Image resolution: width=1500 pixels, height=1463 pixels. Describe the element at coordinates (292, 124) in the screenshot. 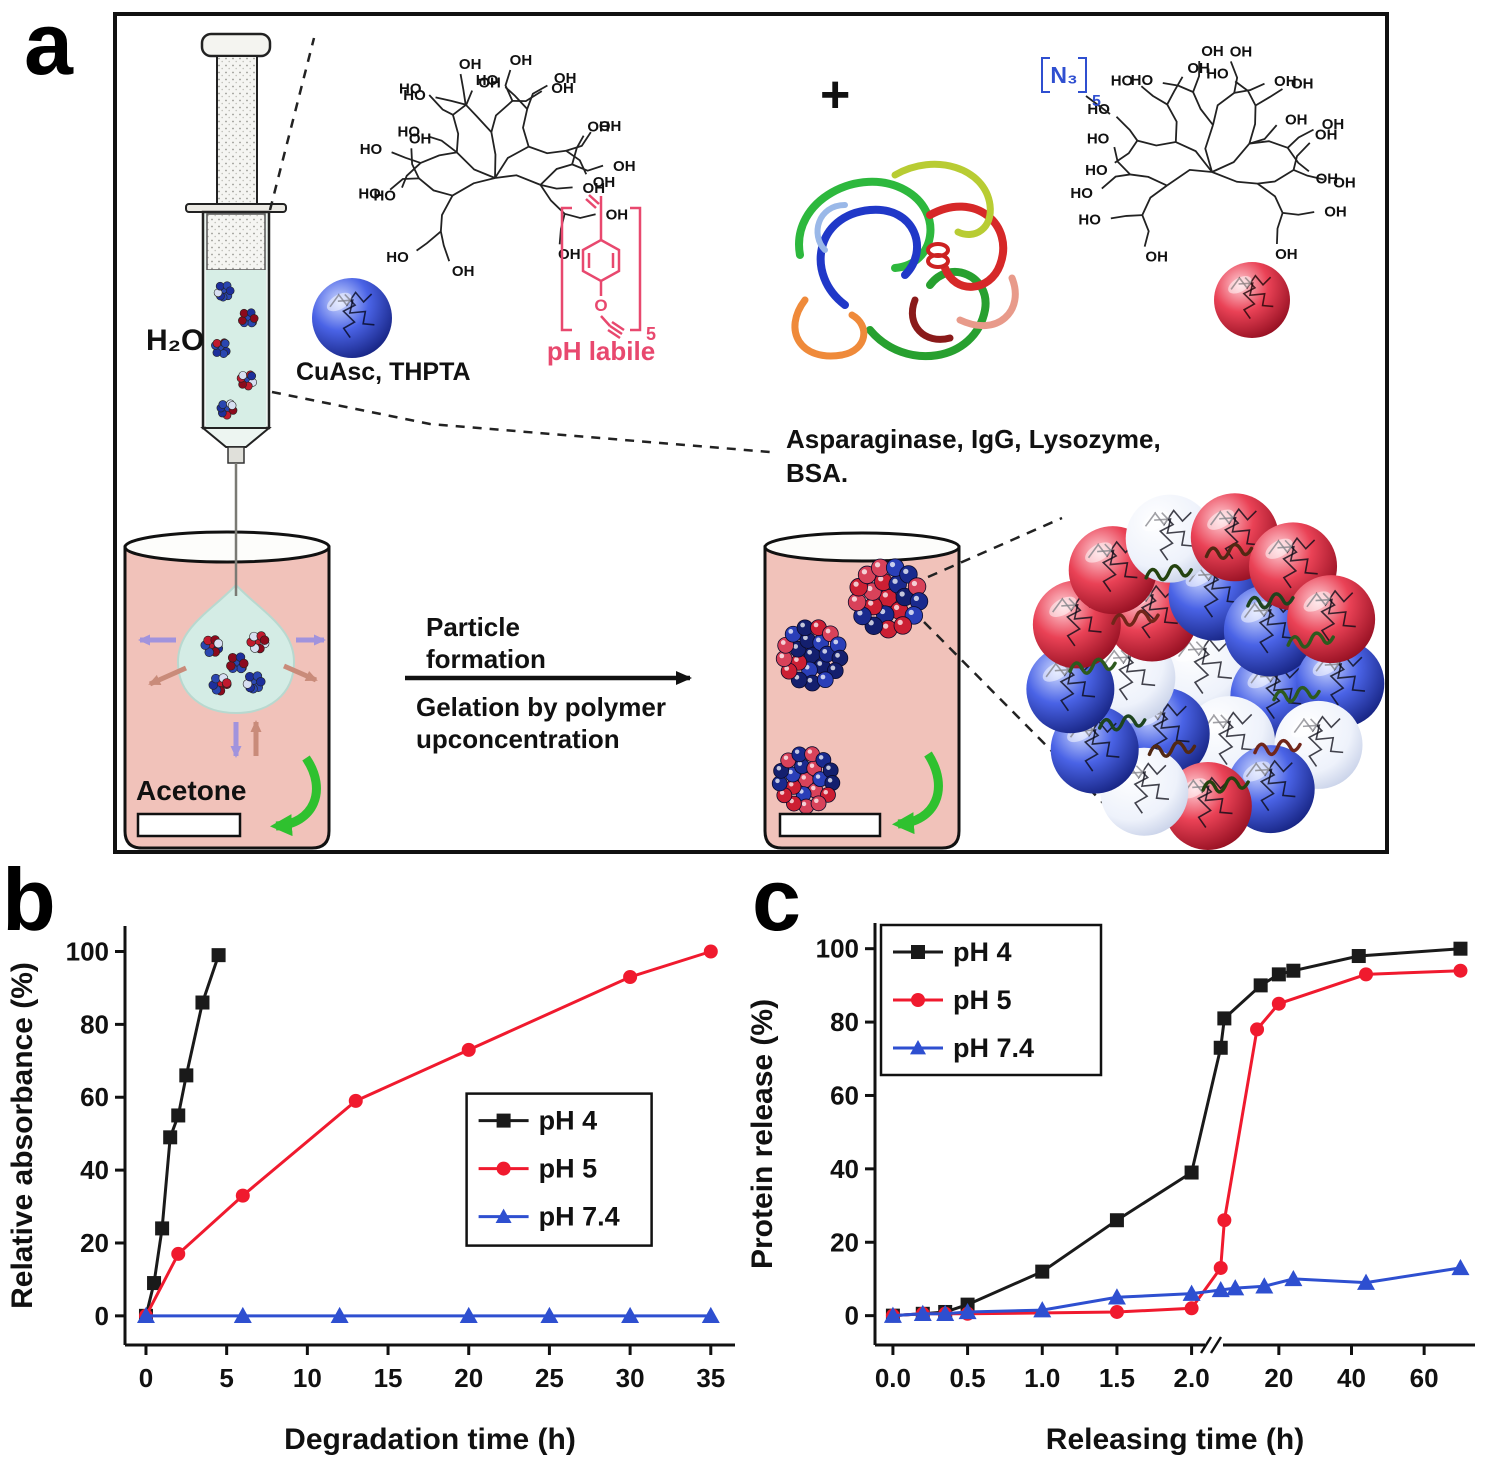

I see `callout-line` at that location.